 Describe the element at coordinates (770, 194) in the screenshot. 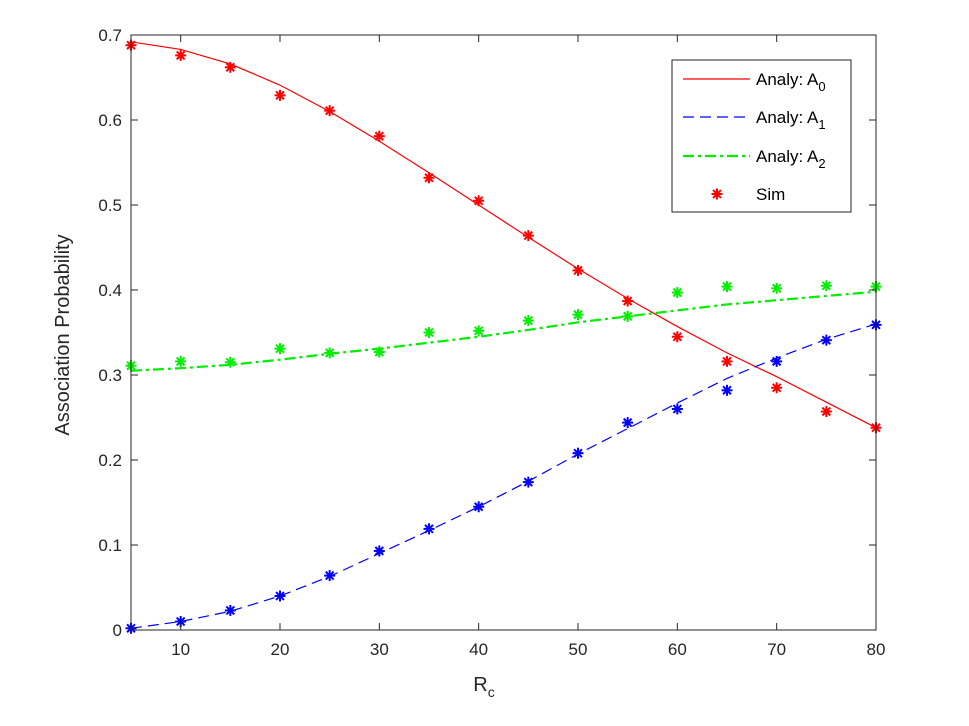

I see `legend-entry-sim: Sim` at that location.